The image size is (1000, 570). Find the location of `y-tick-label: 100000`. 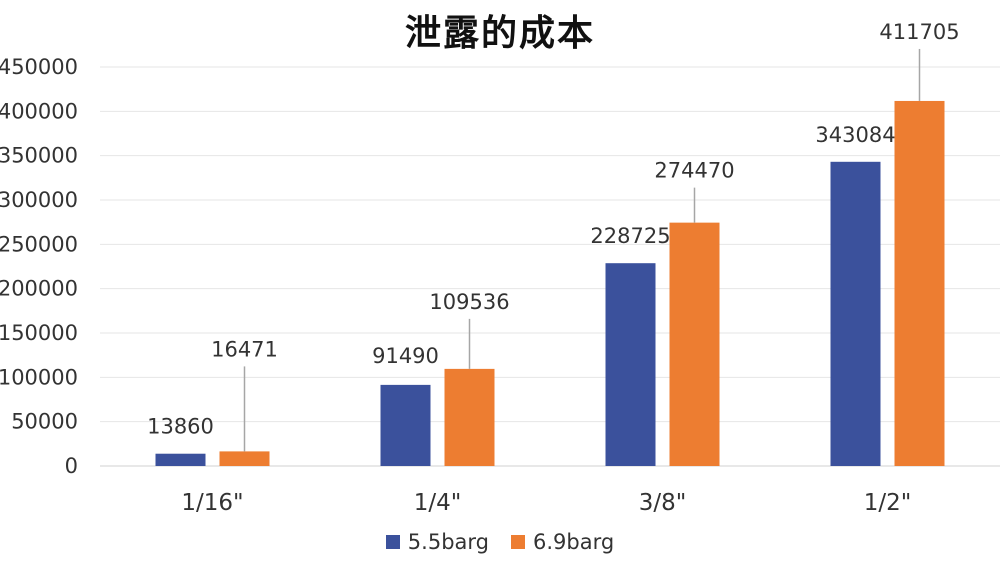

y-tick-label: 100000 is located at coordinates (39, 377).